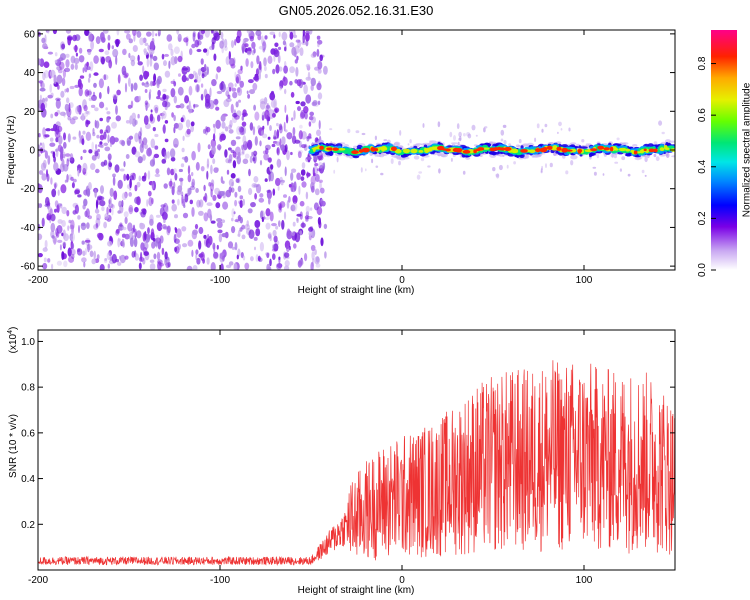 The image size is (750, 600). What do you see at coordinates (28, 525) in the screenshot?
I see `snr-y-tick-label: 0.2` at bounding box center [28, 525].